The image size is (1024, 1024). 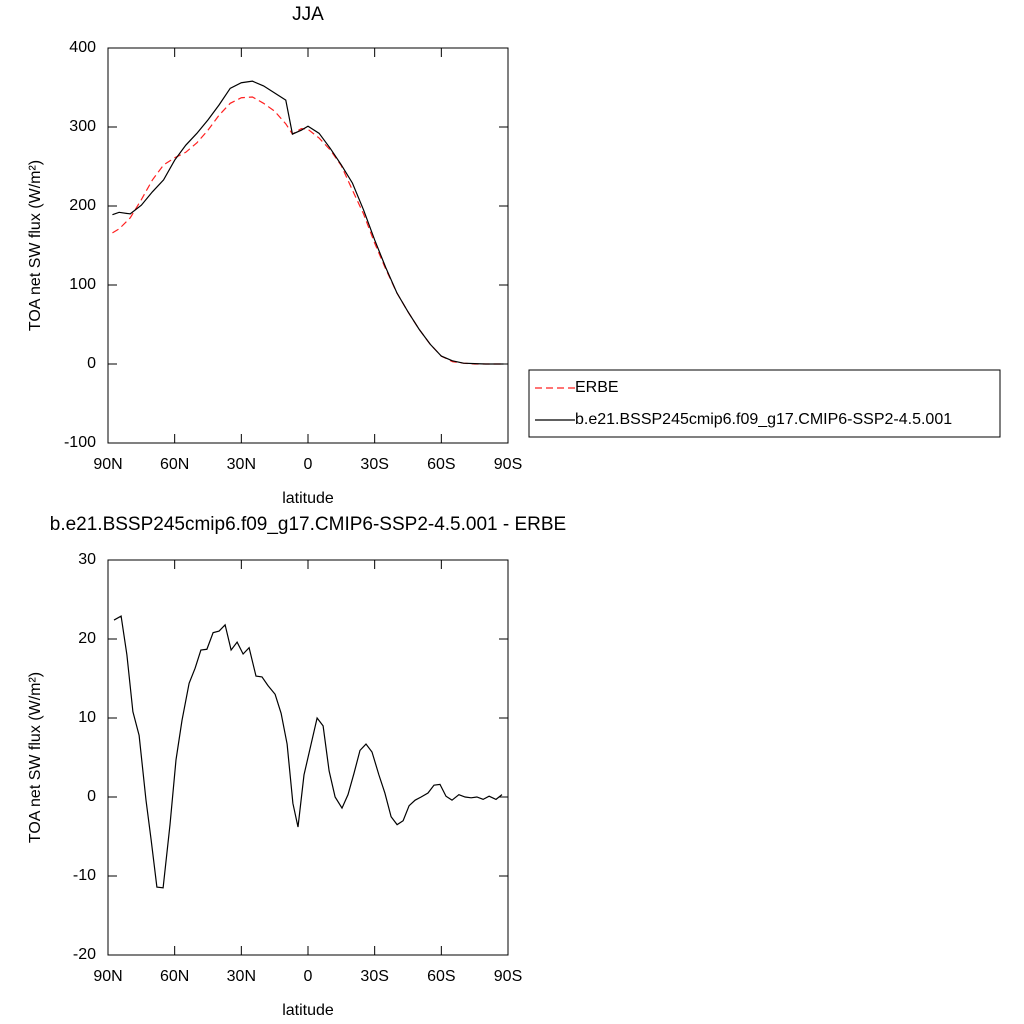 What do you see at coordinates (82, 284) in the screenshot?
I see `y-tick-label: 100` at bounding box center [82, 284].